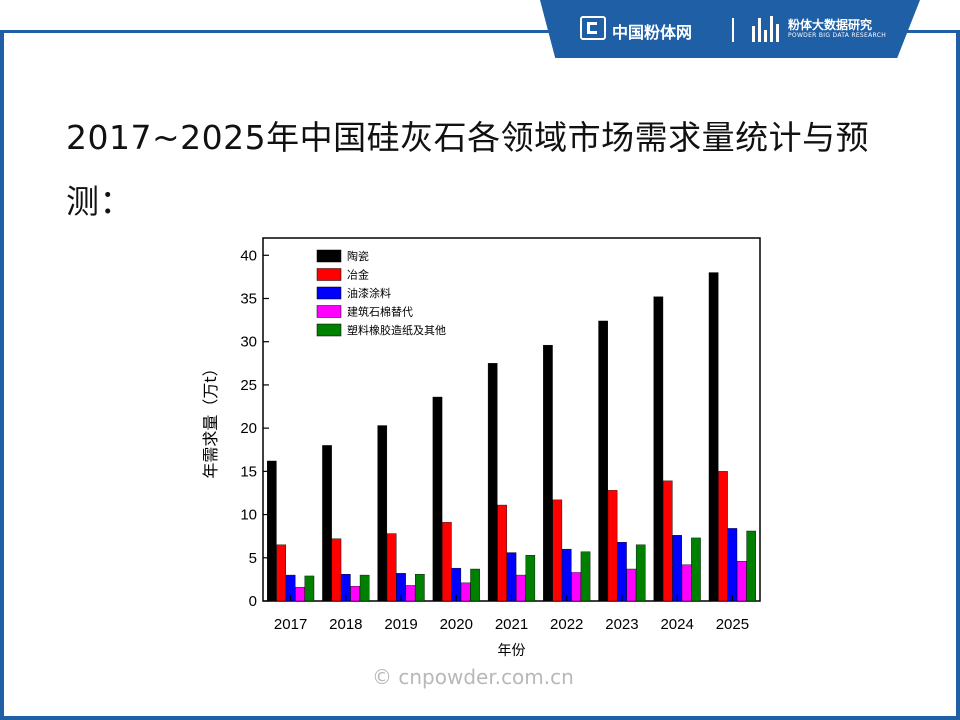 The image size is (960, 720). Describe the element at coordinates (2, 375) in the screenshot. I see `frame-left-border` at that location.